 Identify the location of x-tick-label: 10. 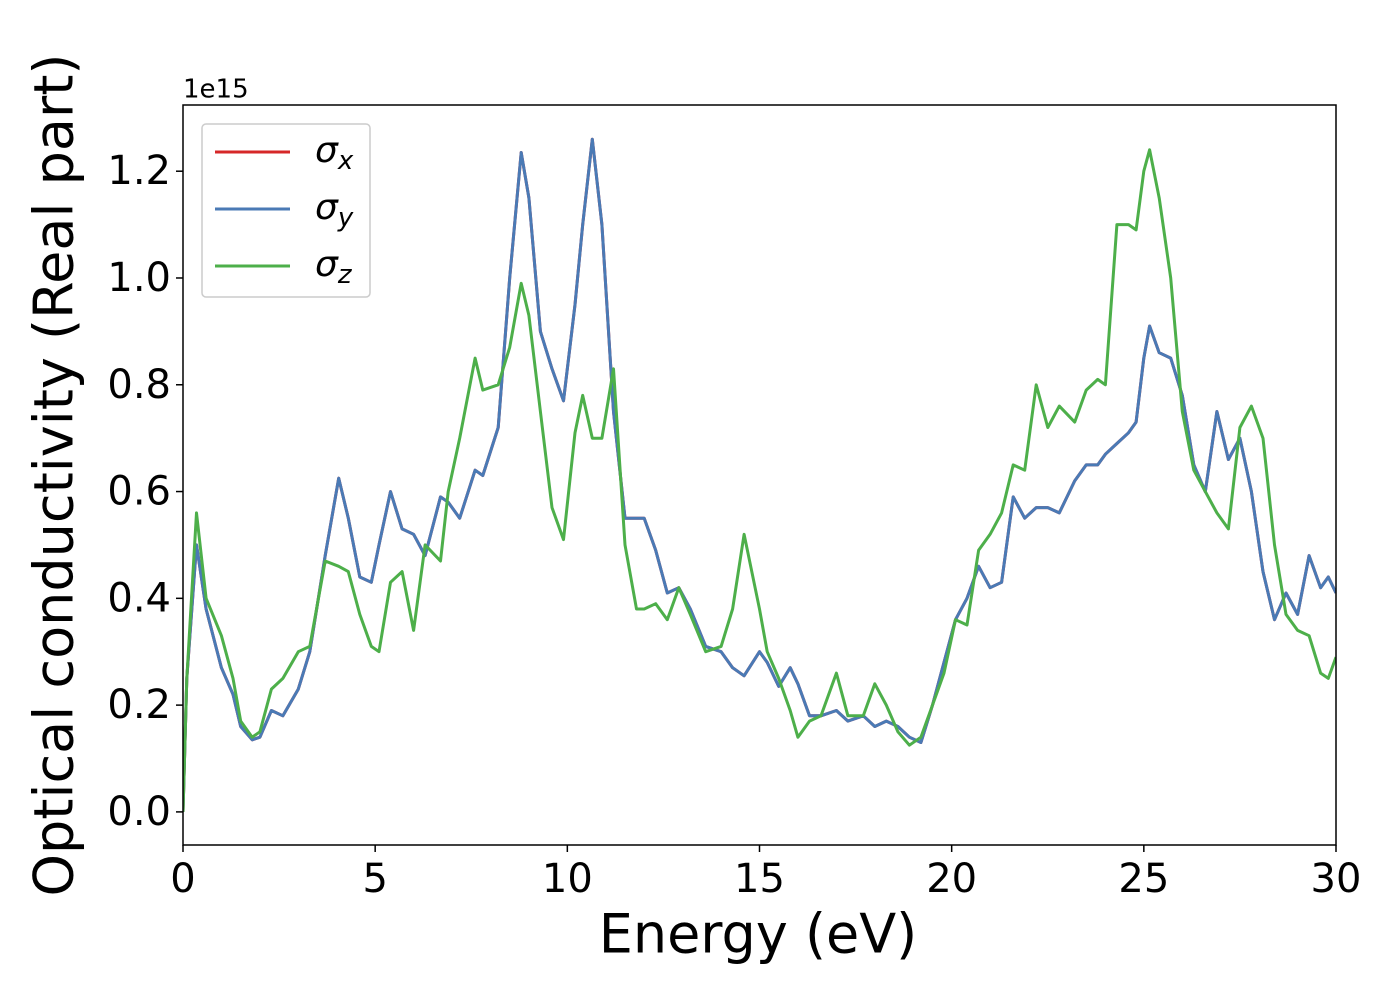
(567, 879).